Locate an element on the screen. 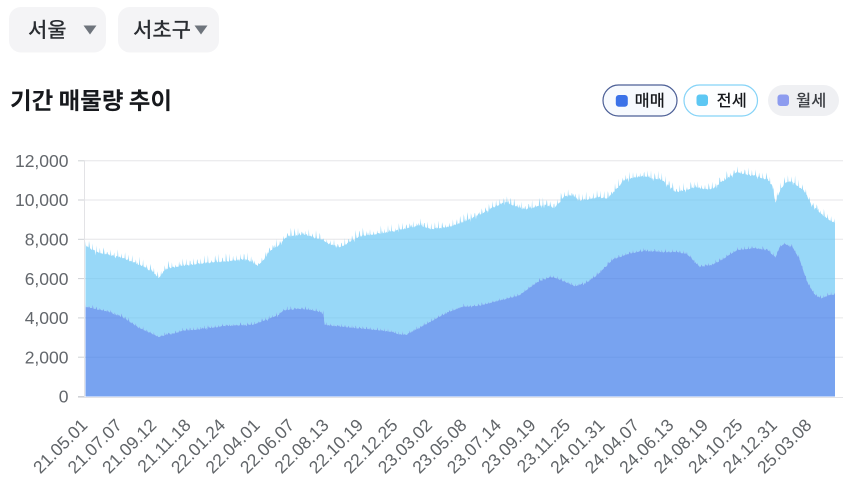 The height and width of the screenshot is (489, 843). svg-text: 8,000 is located at coordinates (47, 240).